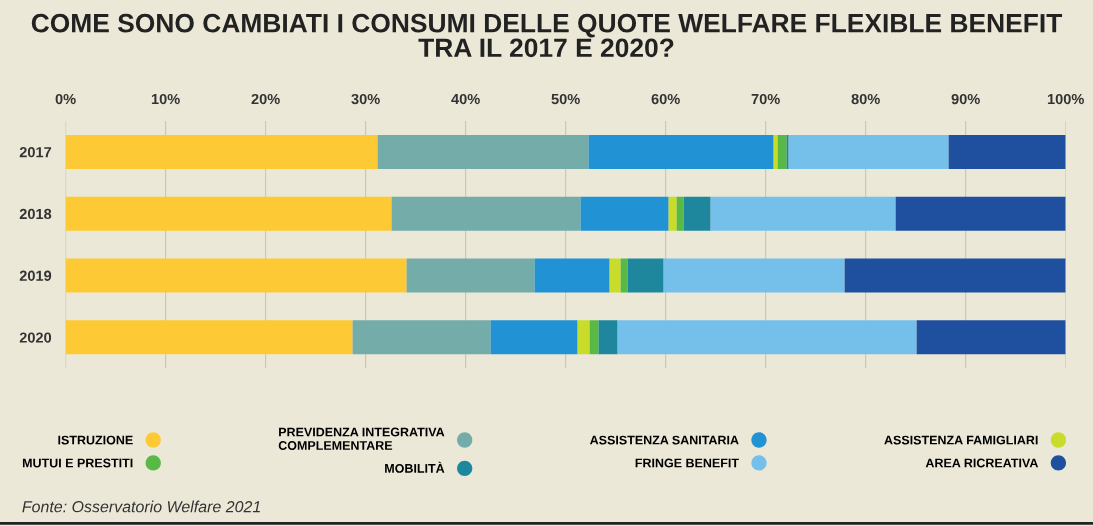 The height and width of the screenshot is (526, 1093). What do you see at coordinates (35, 337) in the screenshot?
I see `y-tick-label: 2020` at bounding box center [35, 337].